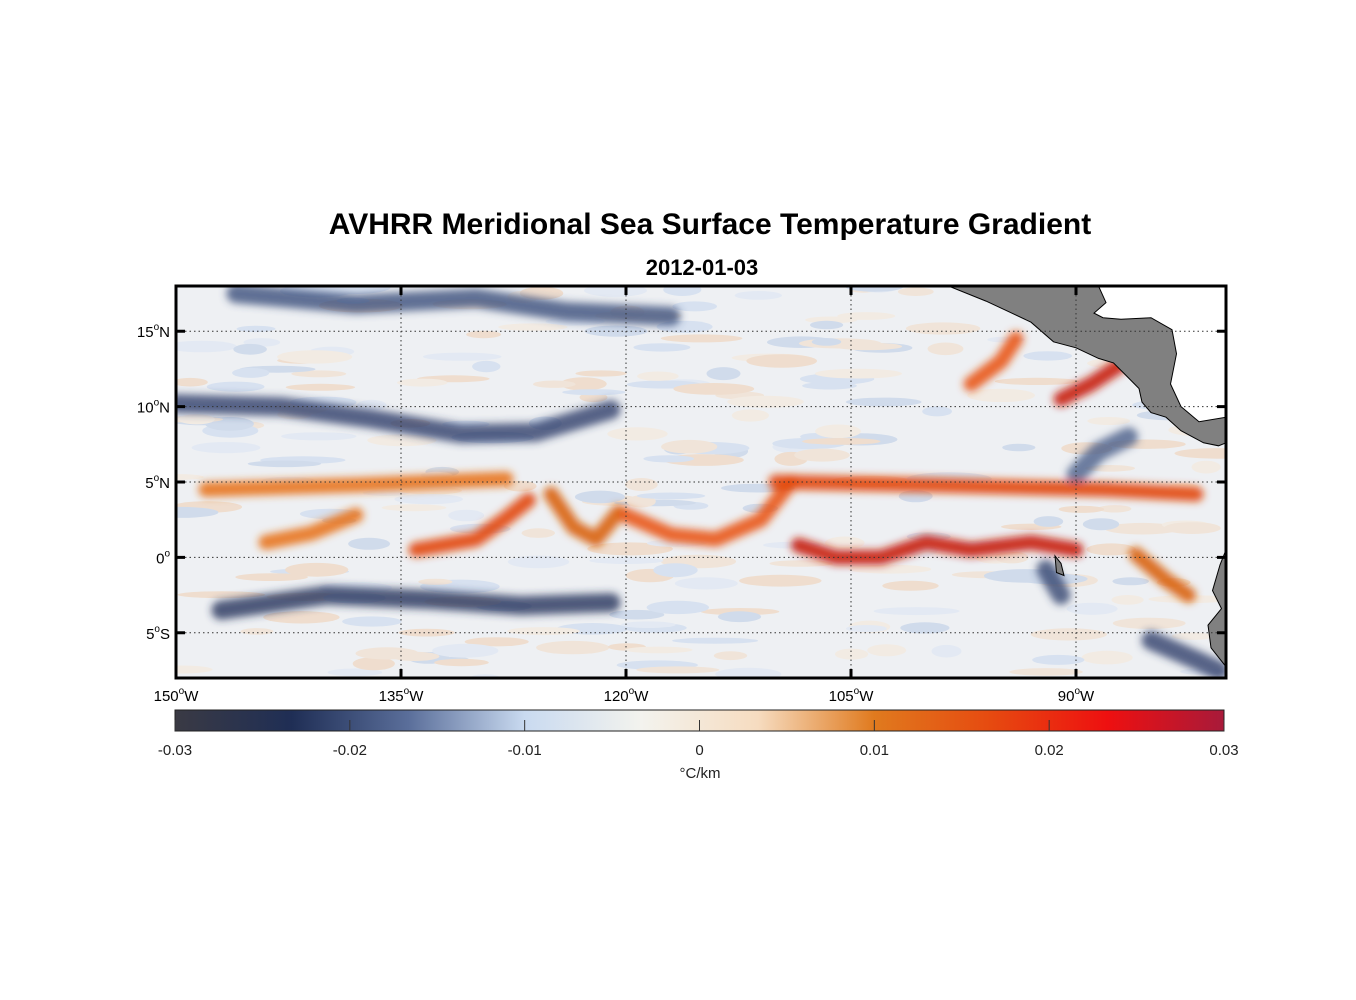  Describe the element at coordinates (1159, 354) in the screenshot. I see `caribbean-water` at that location.